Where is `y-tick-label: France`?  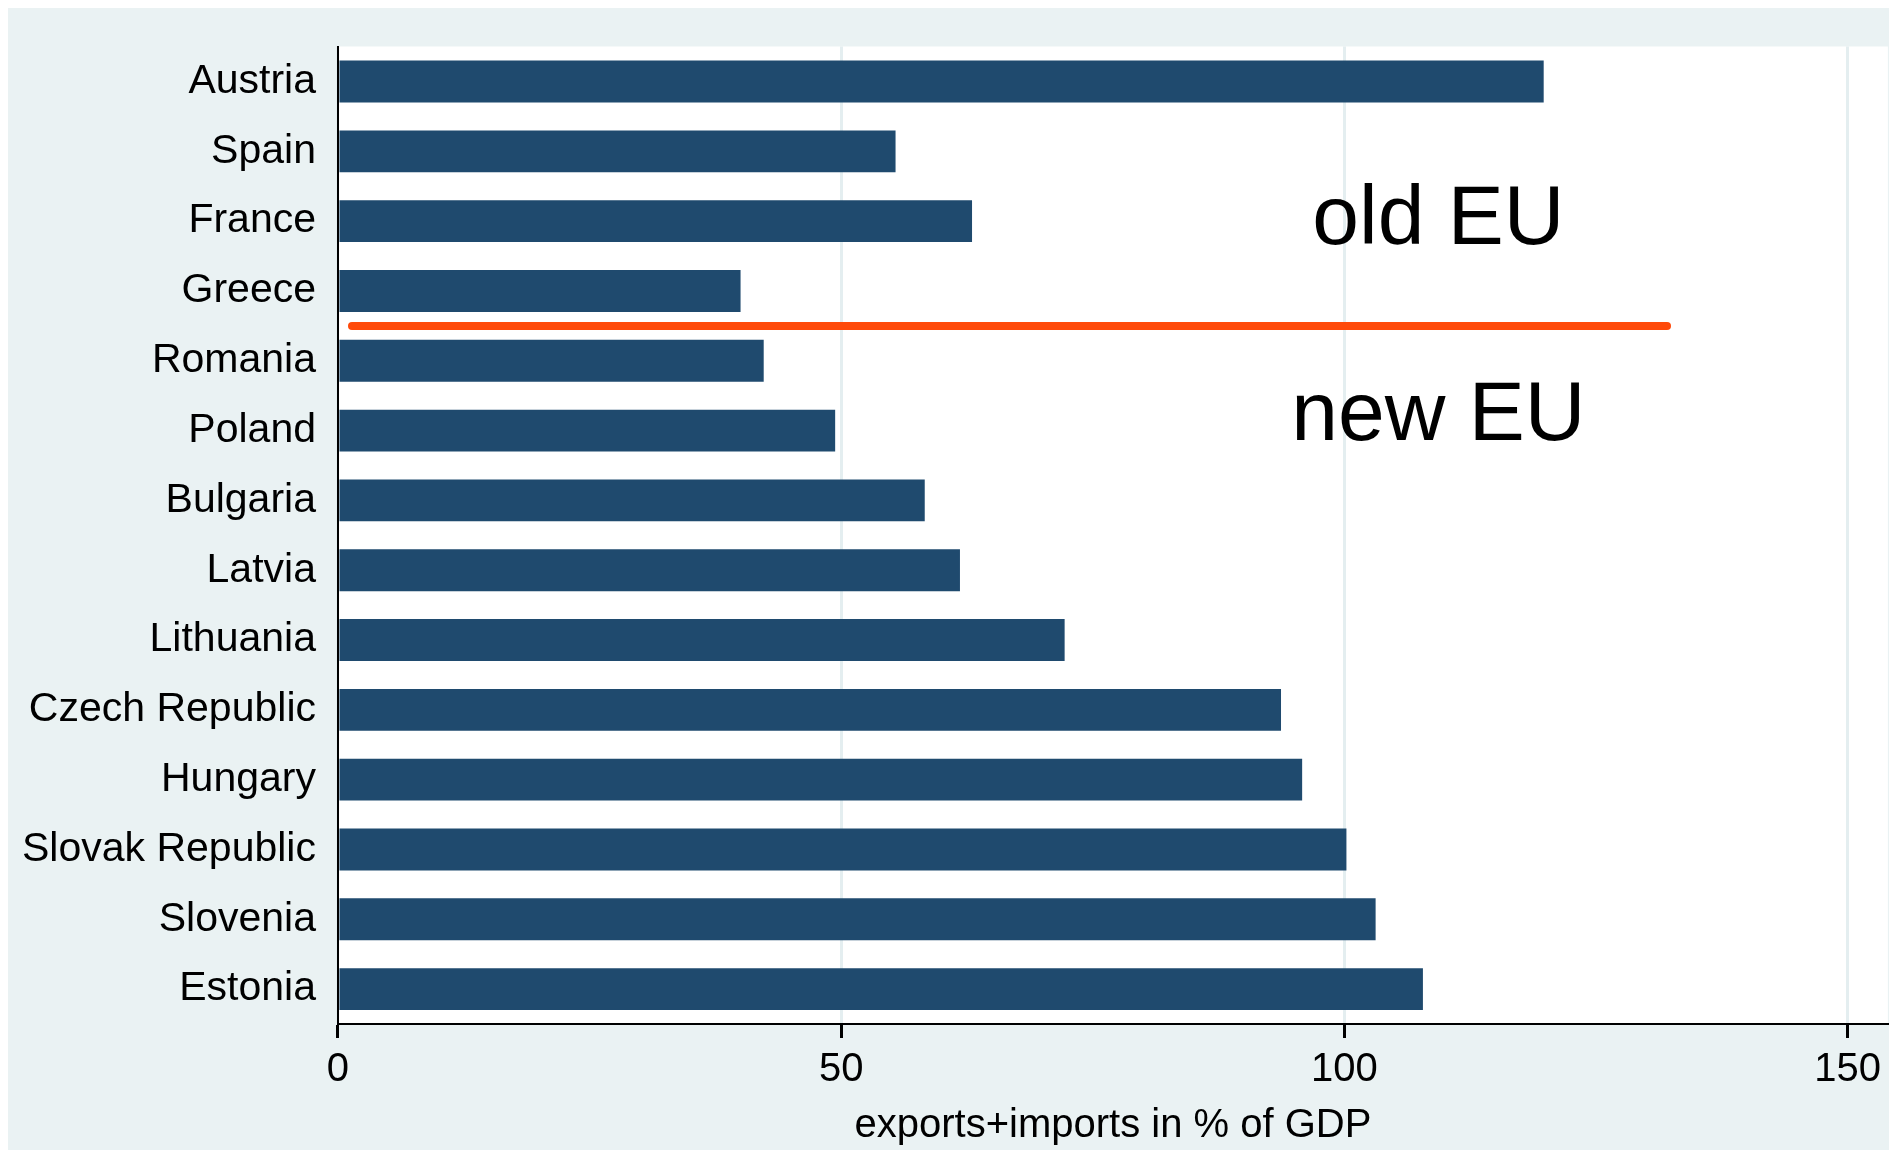
y-tick-label: France is located at coordinates (252, 218).